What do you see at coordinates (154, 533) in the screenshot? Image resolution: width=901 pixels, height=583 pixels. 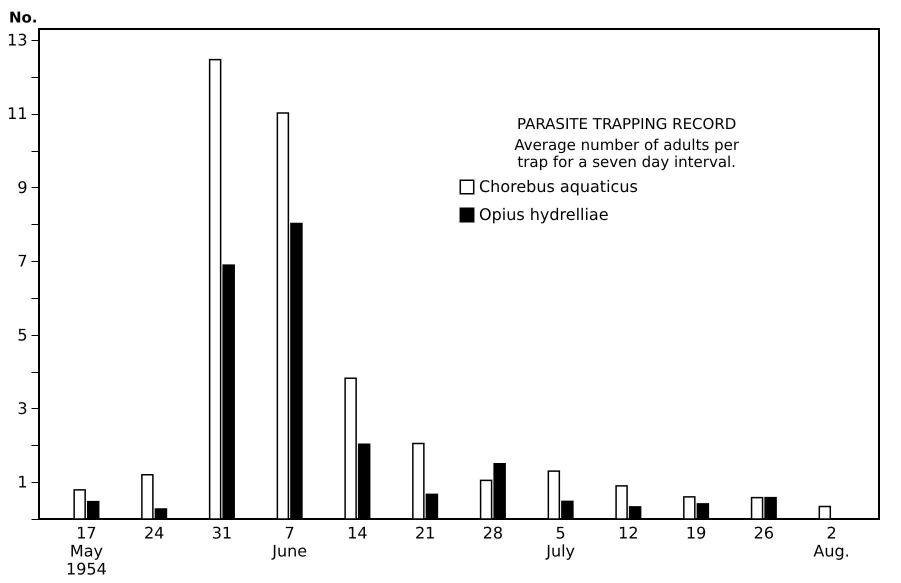 I see `x-tick-label: 24` at bounding box center [154, 533].